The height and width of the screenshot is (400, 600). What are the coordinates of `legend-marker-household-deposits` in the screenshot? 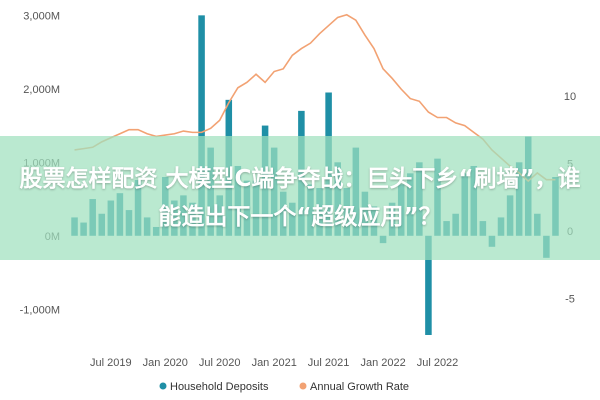 It's located at (163, 386).